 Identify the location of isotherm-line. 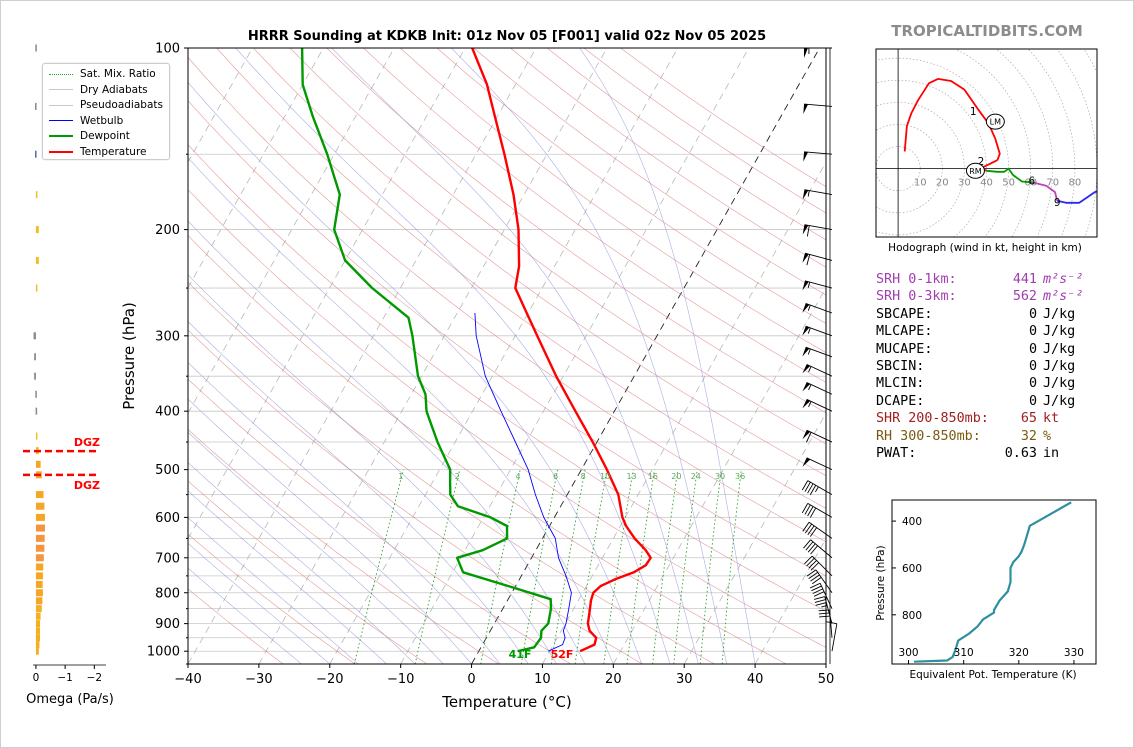
(719, 475).